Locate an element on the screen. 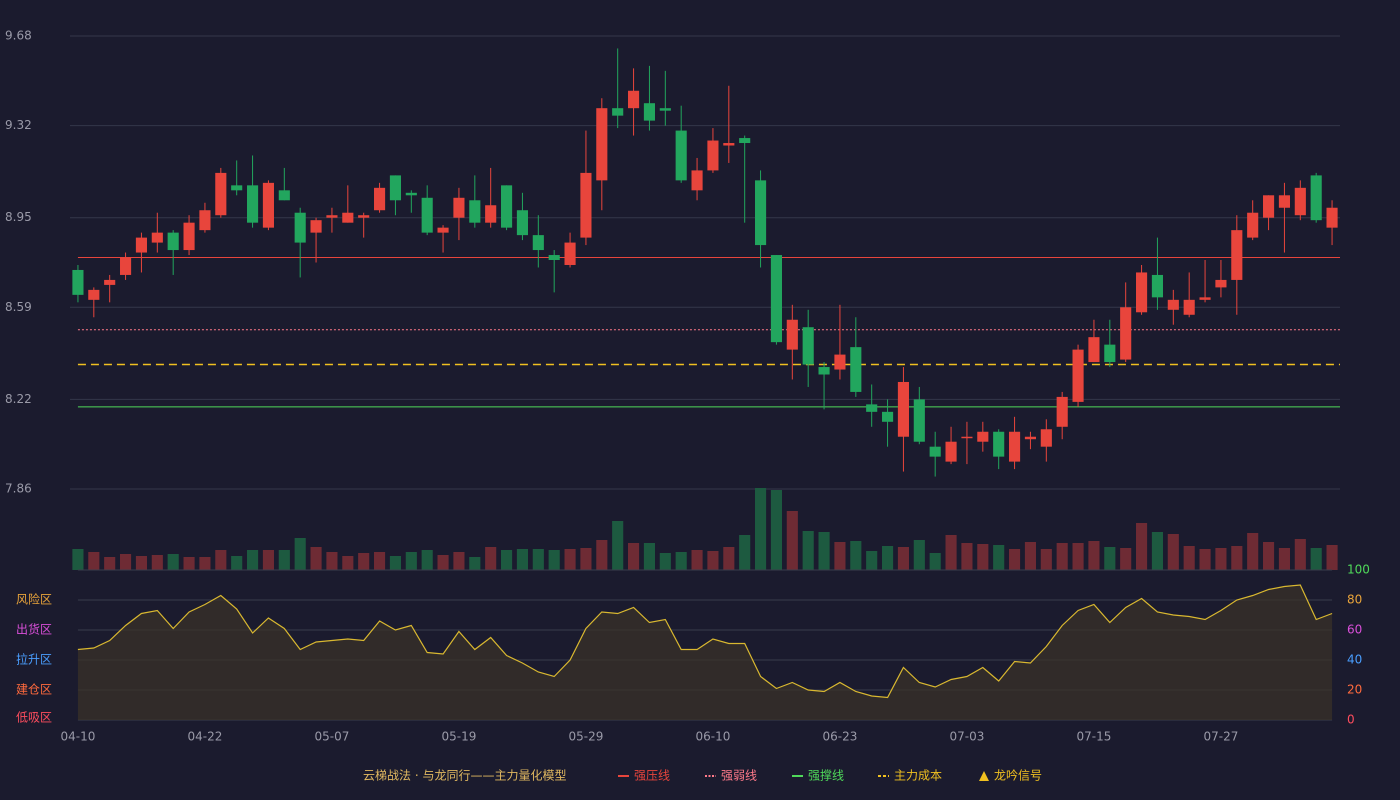  x-tick-label: 04-10 is located at coordinates (78, 737).